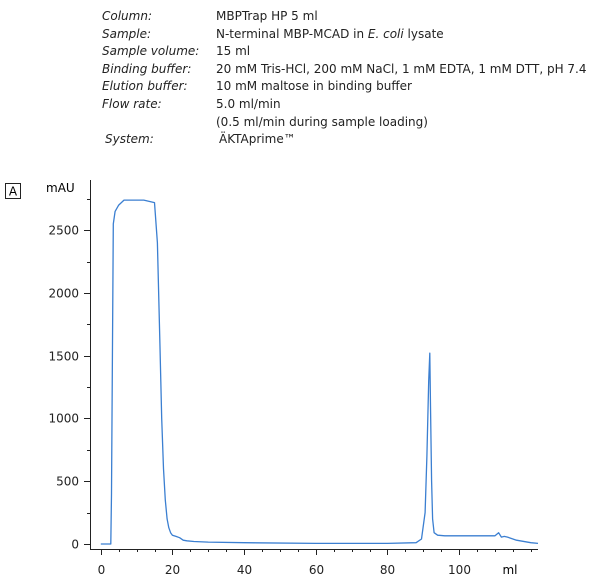  I want to click on condition-row: Sample volume: 15 ml, so click(344, 52).